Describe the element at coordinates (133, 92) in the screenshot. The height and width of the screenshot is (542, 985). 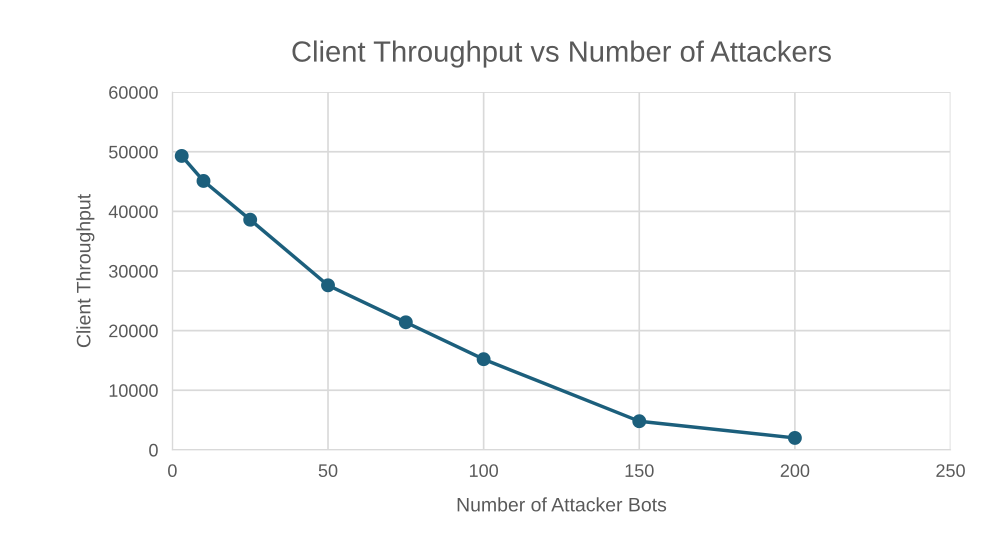
I see `y-tick-label: 60000` at that location.